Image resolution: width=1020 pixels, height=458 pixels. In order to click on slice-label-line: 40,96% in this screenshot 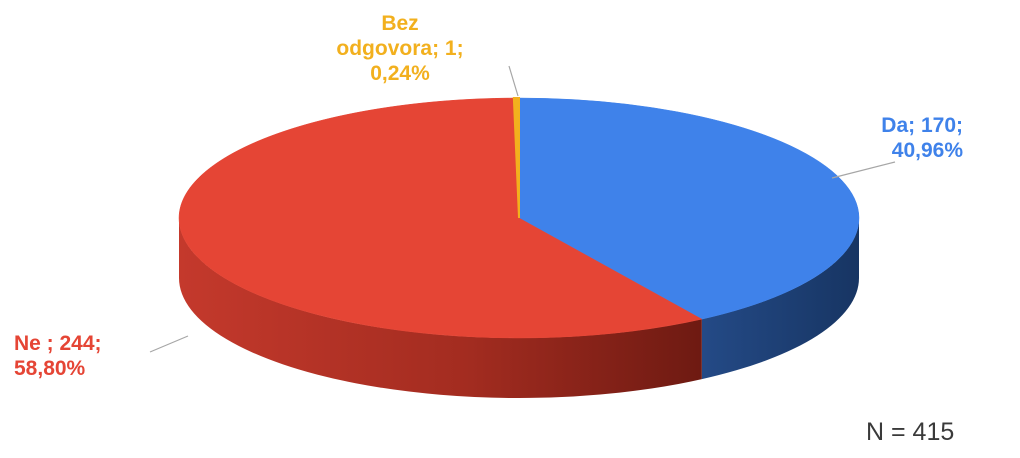, I will do `click(928, 150)`.